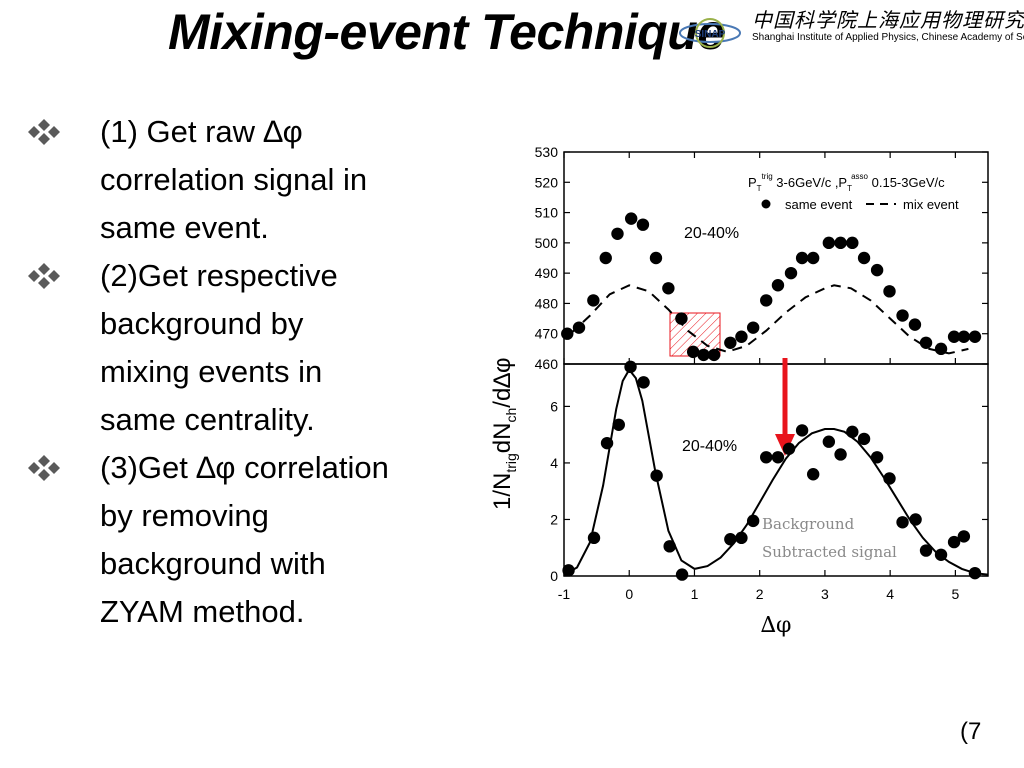 The width and height of the screenshot is (1024, 768). I want to click on institute-chinese-name: 中国科学院上海应用物理研究所, so click(888, 20).